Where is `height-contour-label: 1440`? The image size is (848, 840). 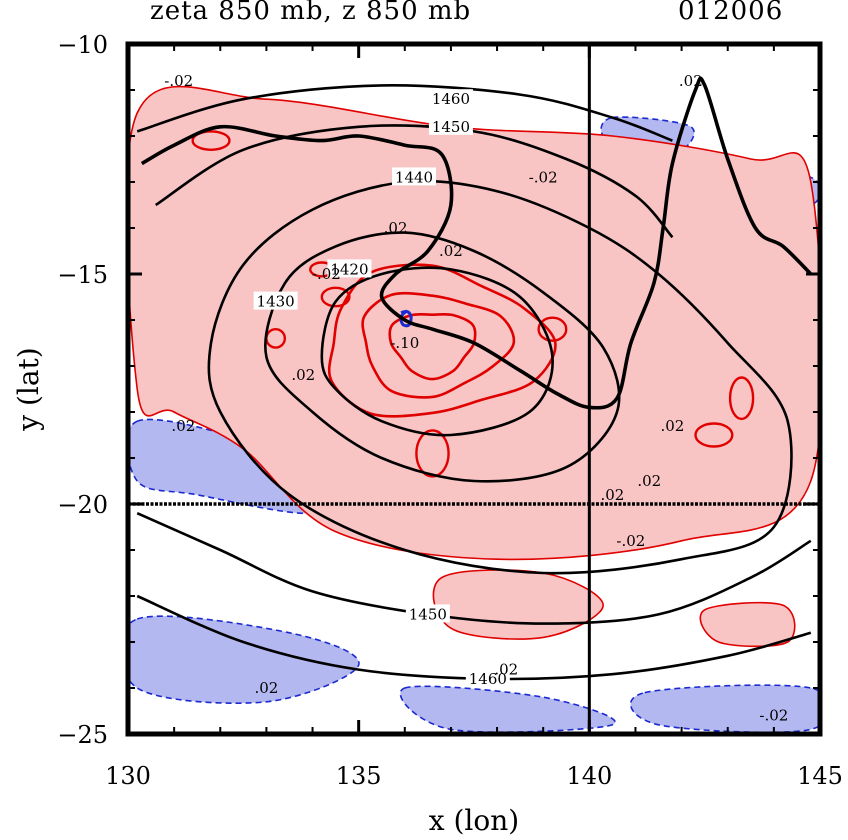
height-contour-label: 1440 is located at coordinates (414, 177).